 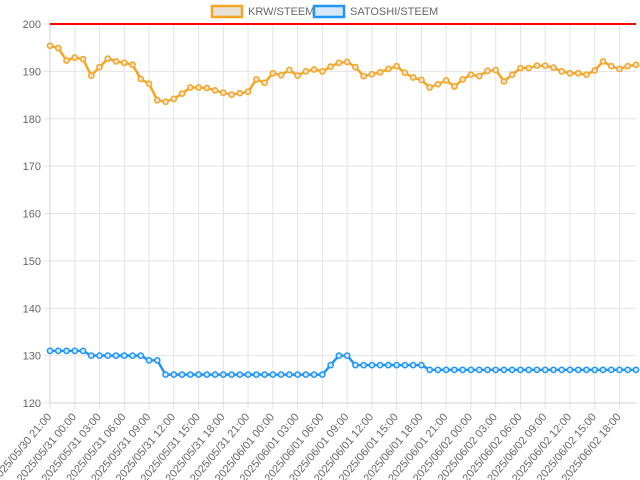 I want to click on y-tick-label: 130, so click(x=32, y=357).